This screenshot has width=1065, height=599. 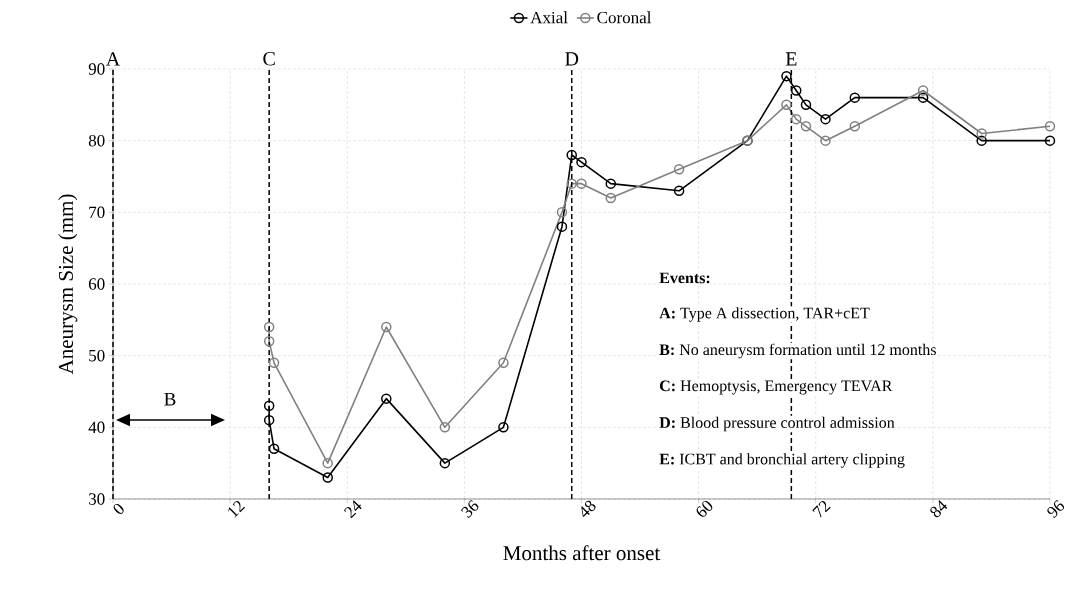 I want to click on annotation: C: Hemoptysis, Emergency TEVAR, so click(x=776, y=387).